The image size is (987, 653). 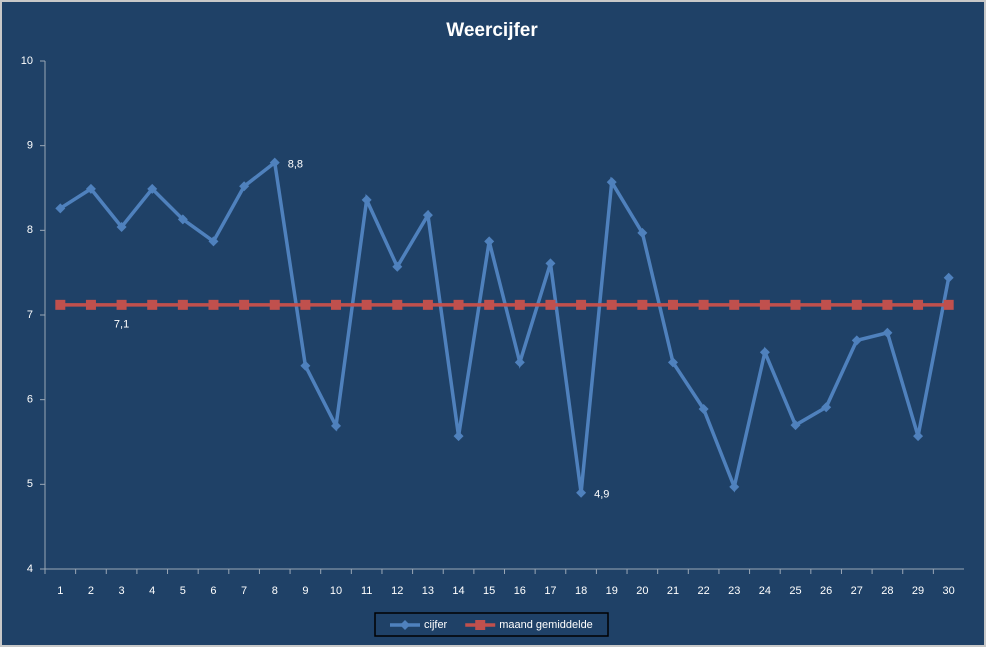 I want to click on y-tick-label: 8, so click(x=30, y=230).